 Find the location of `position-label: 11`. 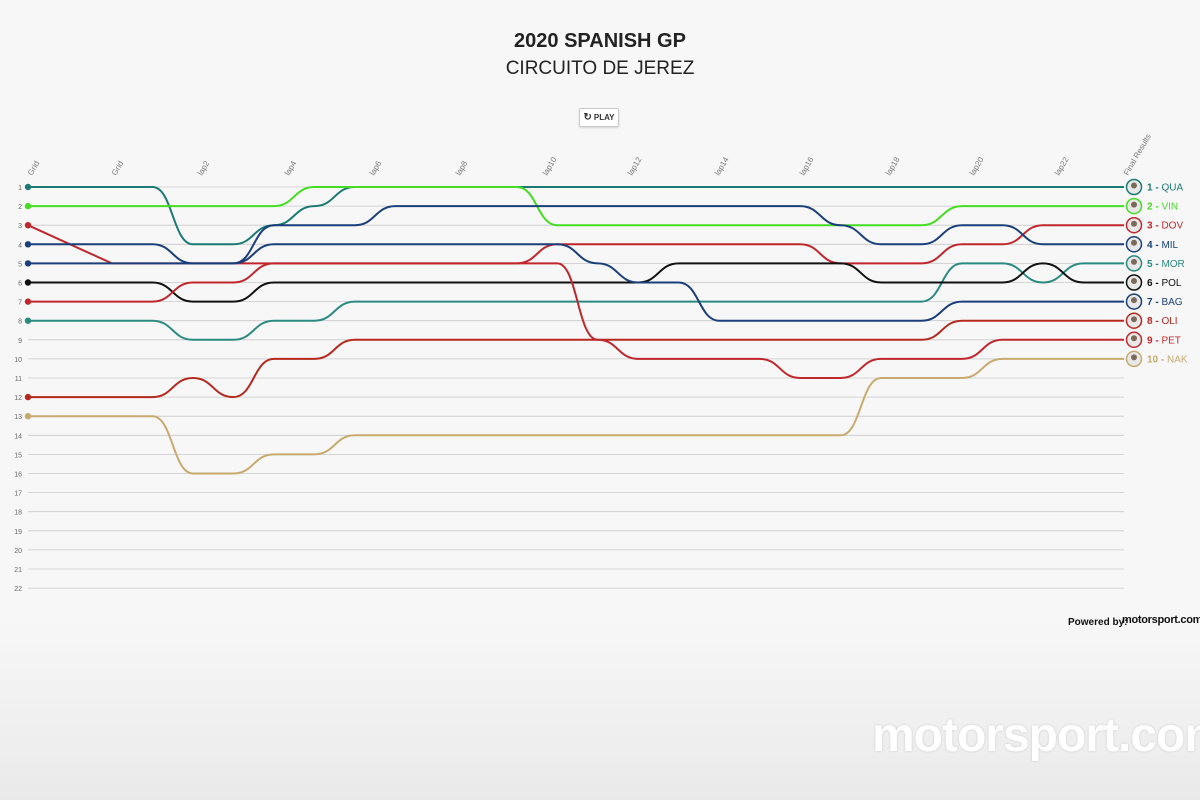

position-label: 11 is located at coordinates (18, 379).